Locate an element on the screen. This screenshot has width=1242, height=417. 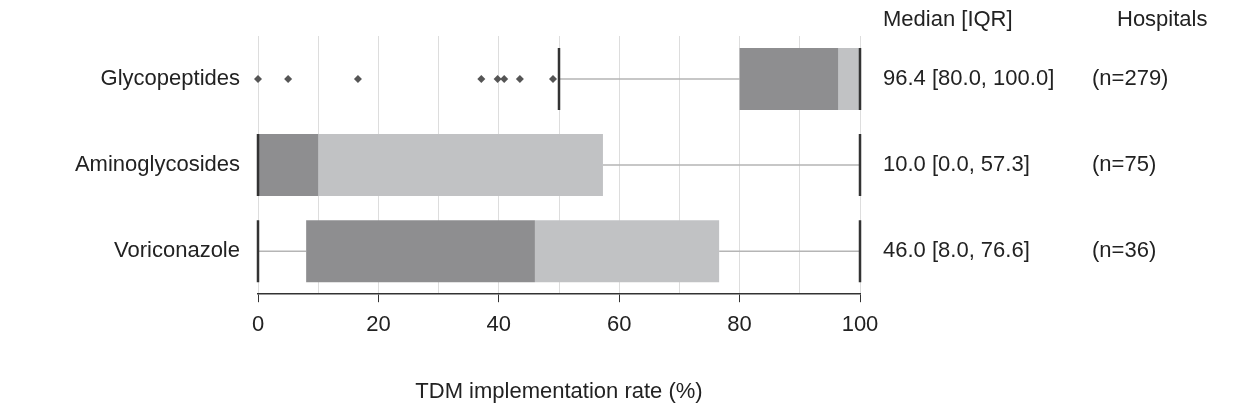
y-tick-label: Glycopeptides is located at coordinates (170, 78).